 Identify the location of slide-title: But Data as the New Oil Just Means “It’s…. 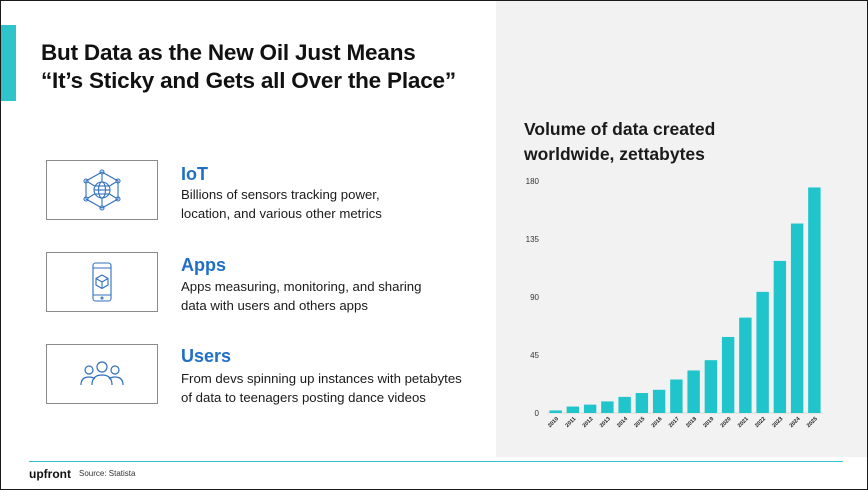
(271, 67).